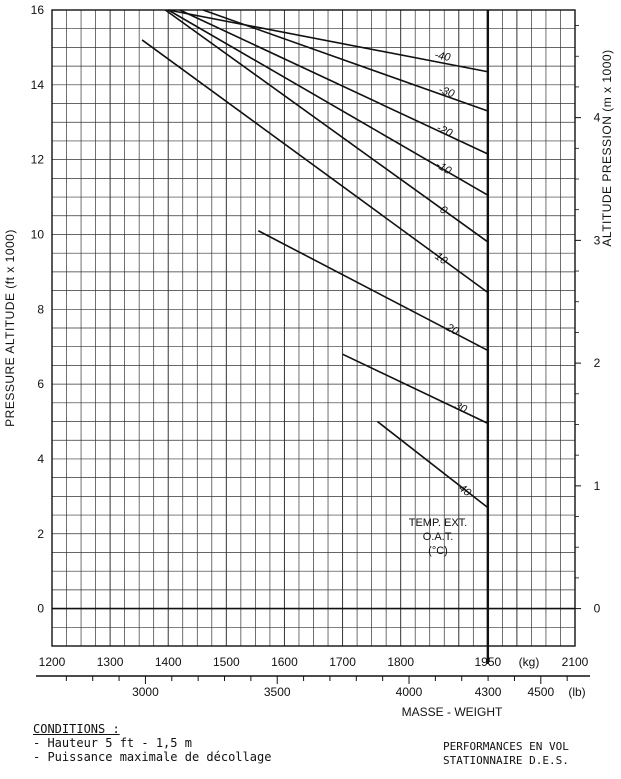 This screenshot has width=621, height=779. What do you see at coordinates (284, 662) in the screenshot?
I see `x-tick-label-kg: 1600` at bounding box center [284, 662].